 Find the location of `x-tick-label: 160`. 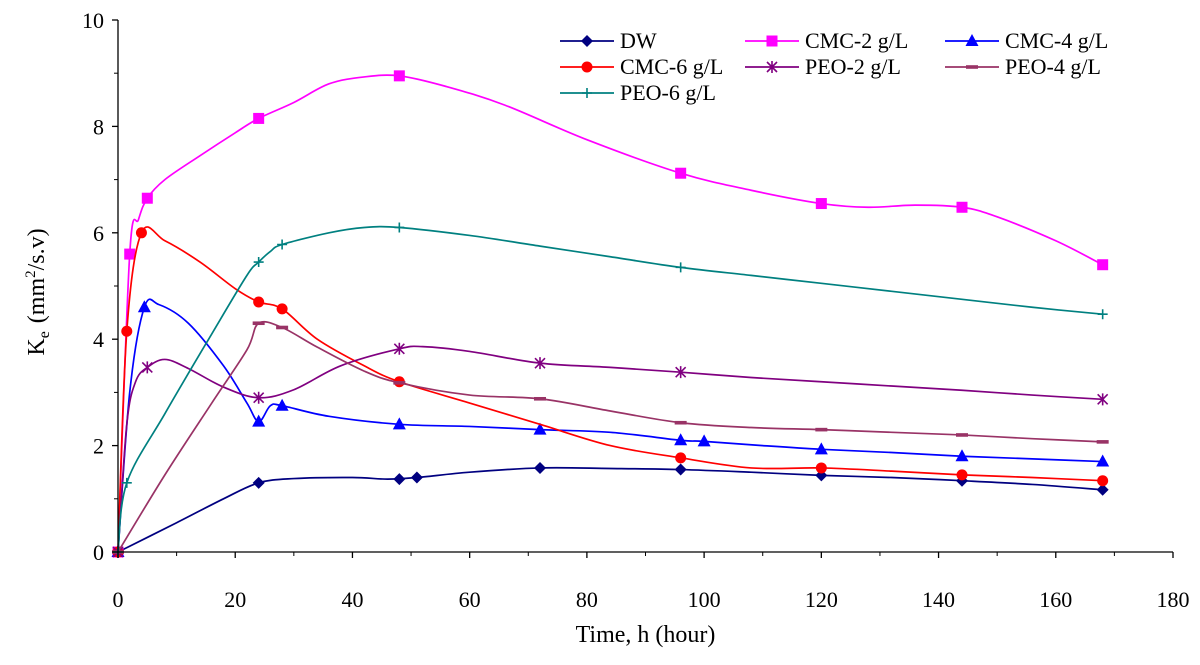

x-tick-label: 160 is located at coordinates (1055, 599).